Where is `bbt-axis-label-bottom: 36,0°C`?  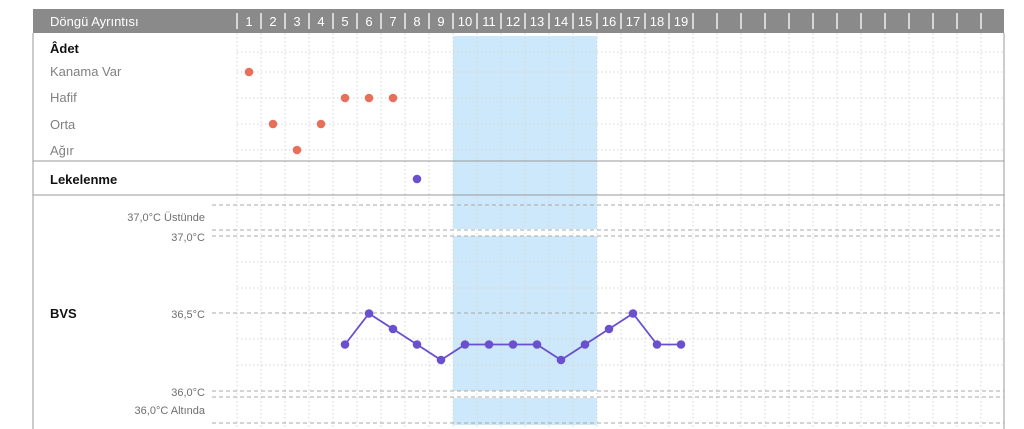 bbt-axis-label-bottom: 36,0°C is located at coordinates (188, 393).